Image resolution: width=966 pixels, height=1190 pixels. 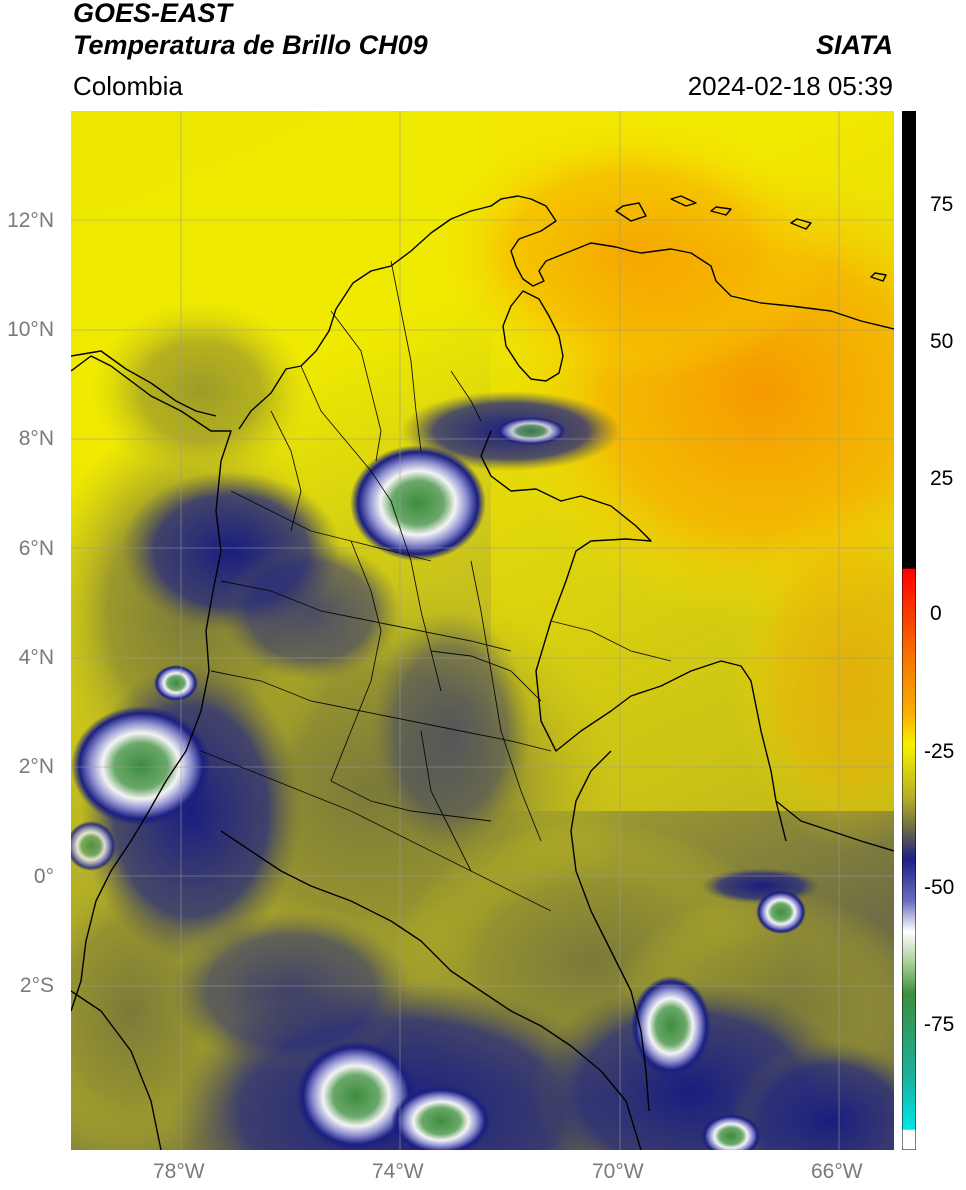 I want to click on agency-label: SIATA, so click(x=854, y=45).